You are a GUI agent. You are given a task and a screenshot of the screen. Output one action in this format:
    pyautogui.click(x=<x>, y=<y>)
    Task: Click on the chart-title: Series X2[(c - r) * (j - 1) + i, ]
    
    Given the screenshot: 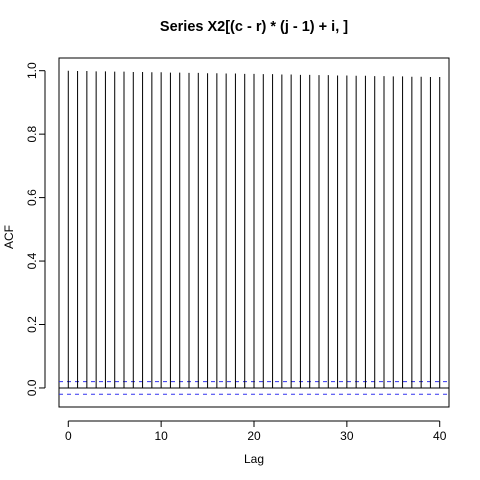 What is the action you would take?
    pyautogui.click(x=254, y=27)
    